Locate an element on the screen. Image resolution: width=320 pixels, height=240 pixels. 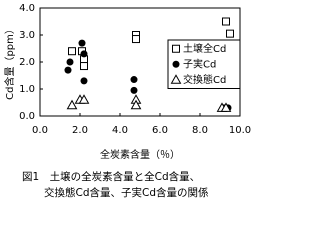
legend-label: 子実Cd is located at coordinates (199, 63).